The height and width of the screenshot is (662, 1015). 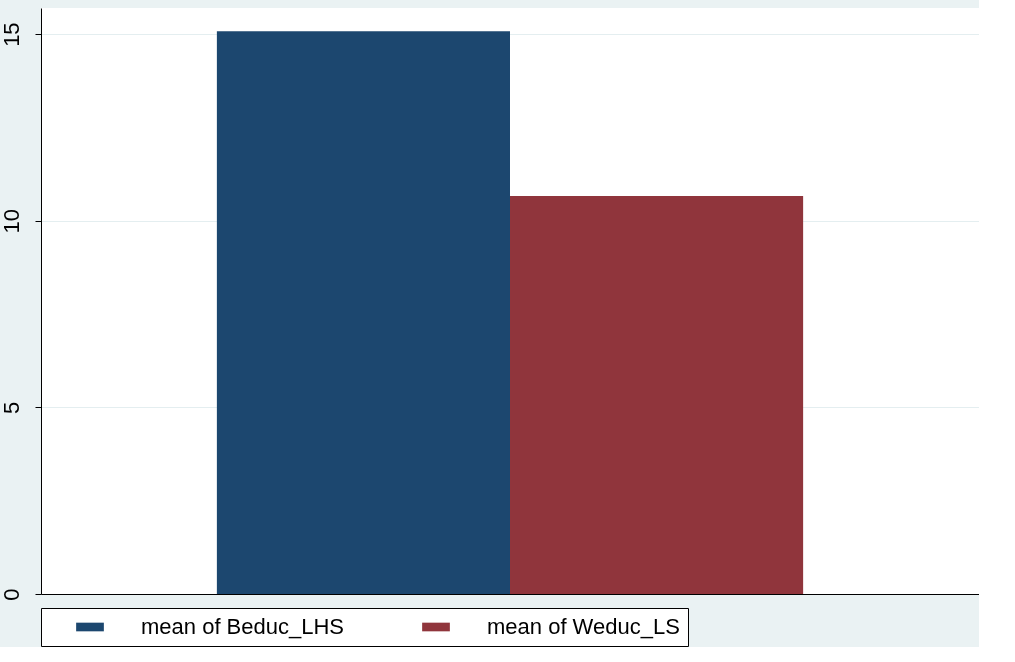 What do you see at coordinates (583, 626) in the screenshot?
I see `legend-label: mean of Weduc_LS` at bounding box center [583, 626].